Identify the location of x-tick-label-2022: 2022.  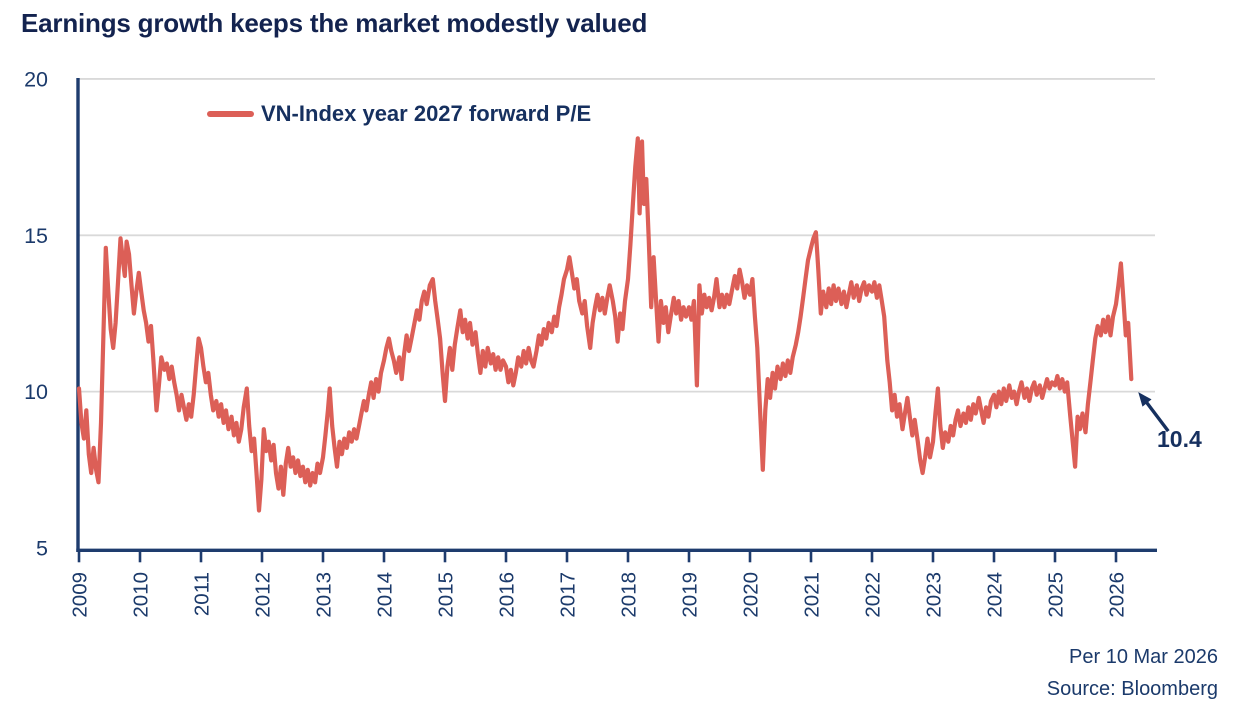
(873, 595).